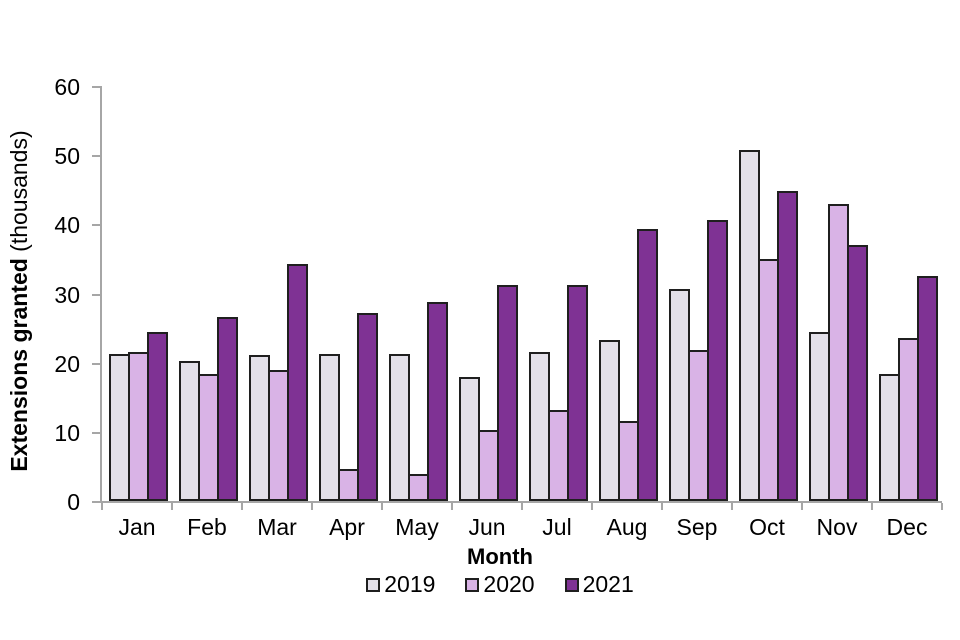  I want to click on bar-2021-mar, so click(297, 382).